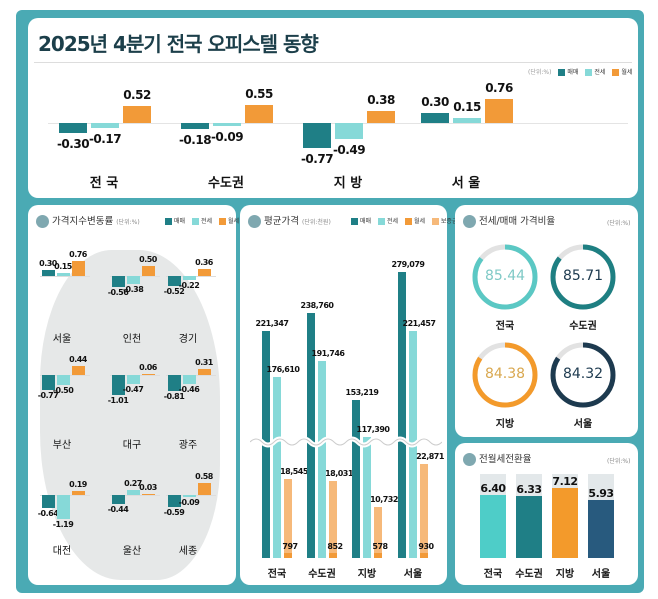 The height and width of the screenshot is (599, 658). What do you see at coordinates (78, 254) in the screenshot?
I see `map-bar-label: 0.76` at bounding box center [78, 254].